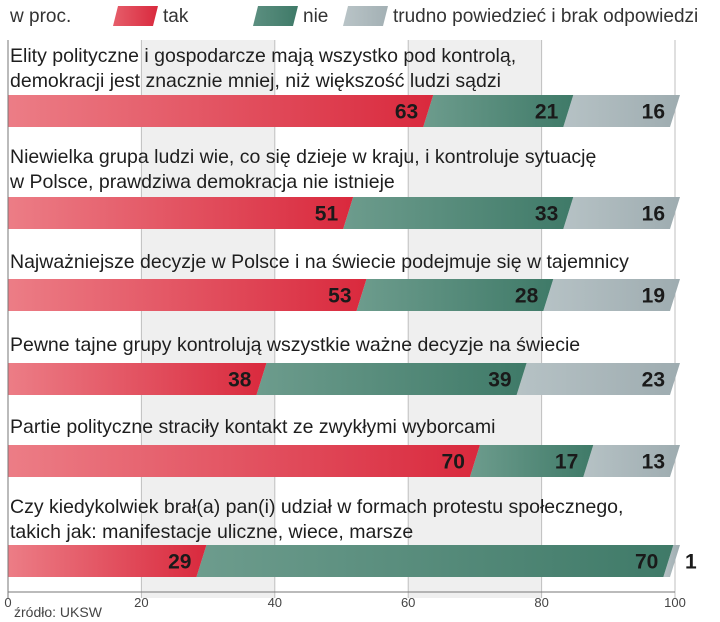 The width and height of the screenshot is (720, 622). What do you see at coordinates (408, 602) in the screenshot?
I see `x-tick-label: 60` at bounding box center [408, 602].